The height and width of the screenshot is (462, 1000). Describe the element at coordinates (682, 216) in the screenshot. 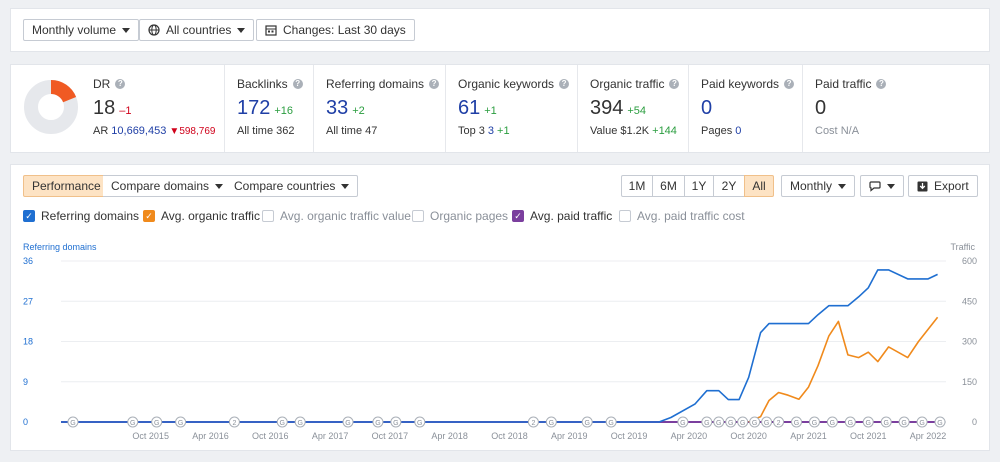

I see `checkbox-avg-paid-traffic-cost: Avg. paid traffic cost` at that location.